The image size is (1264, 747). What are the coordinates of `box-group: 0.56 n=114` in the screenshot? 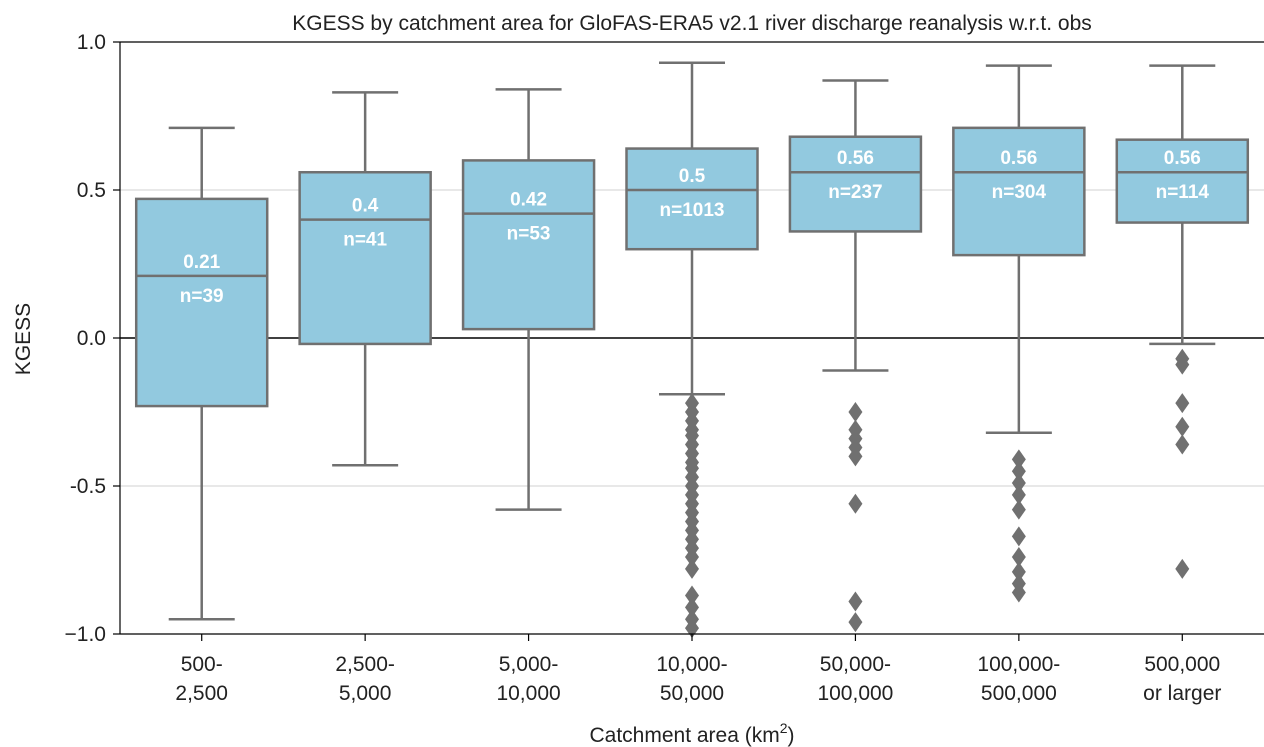 It's located at (1182, 321).